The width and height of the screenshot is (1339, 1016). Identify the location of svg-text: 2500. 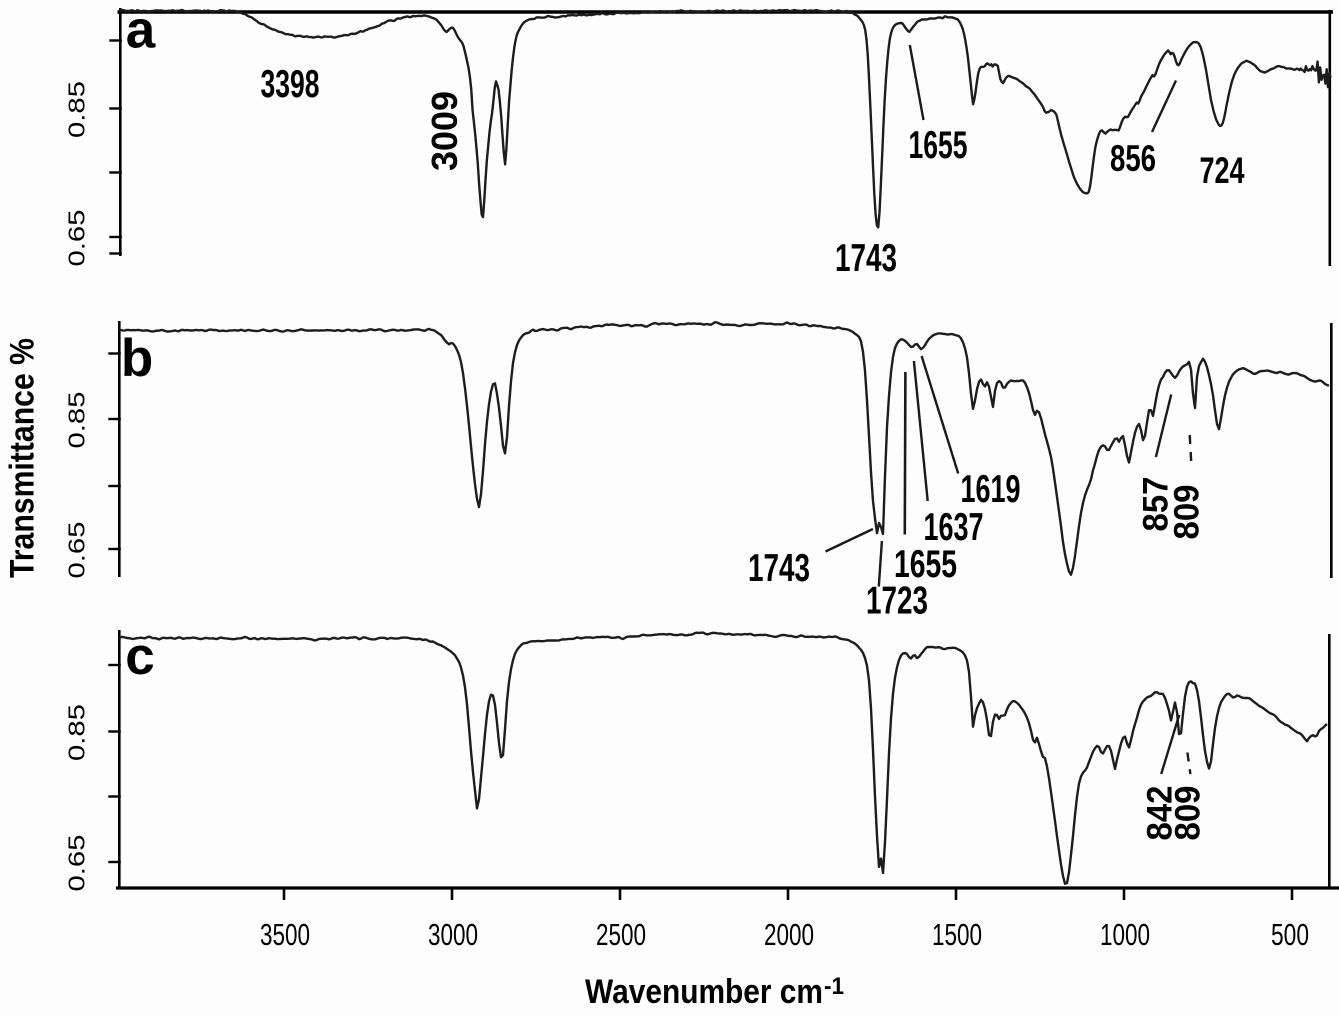
(621, 934).